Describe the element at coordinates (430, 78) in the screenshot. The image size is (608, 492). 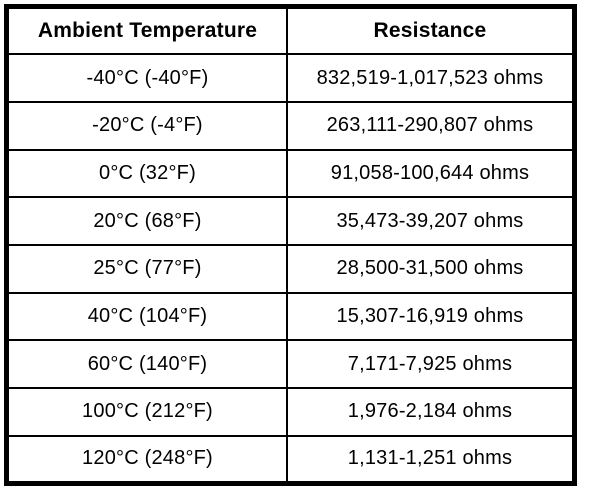
I see `resistance-cell: 832,519-1,017,523 ohms` at that location.